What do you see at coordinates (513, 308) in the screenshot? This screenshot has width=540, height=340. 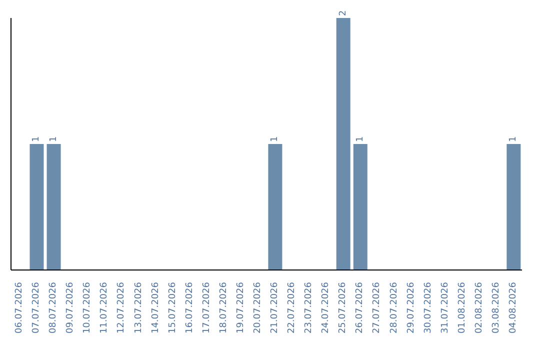 I see `x-tick-label: 04.08.2026` at bounding box center [513, 308].